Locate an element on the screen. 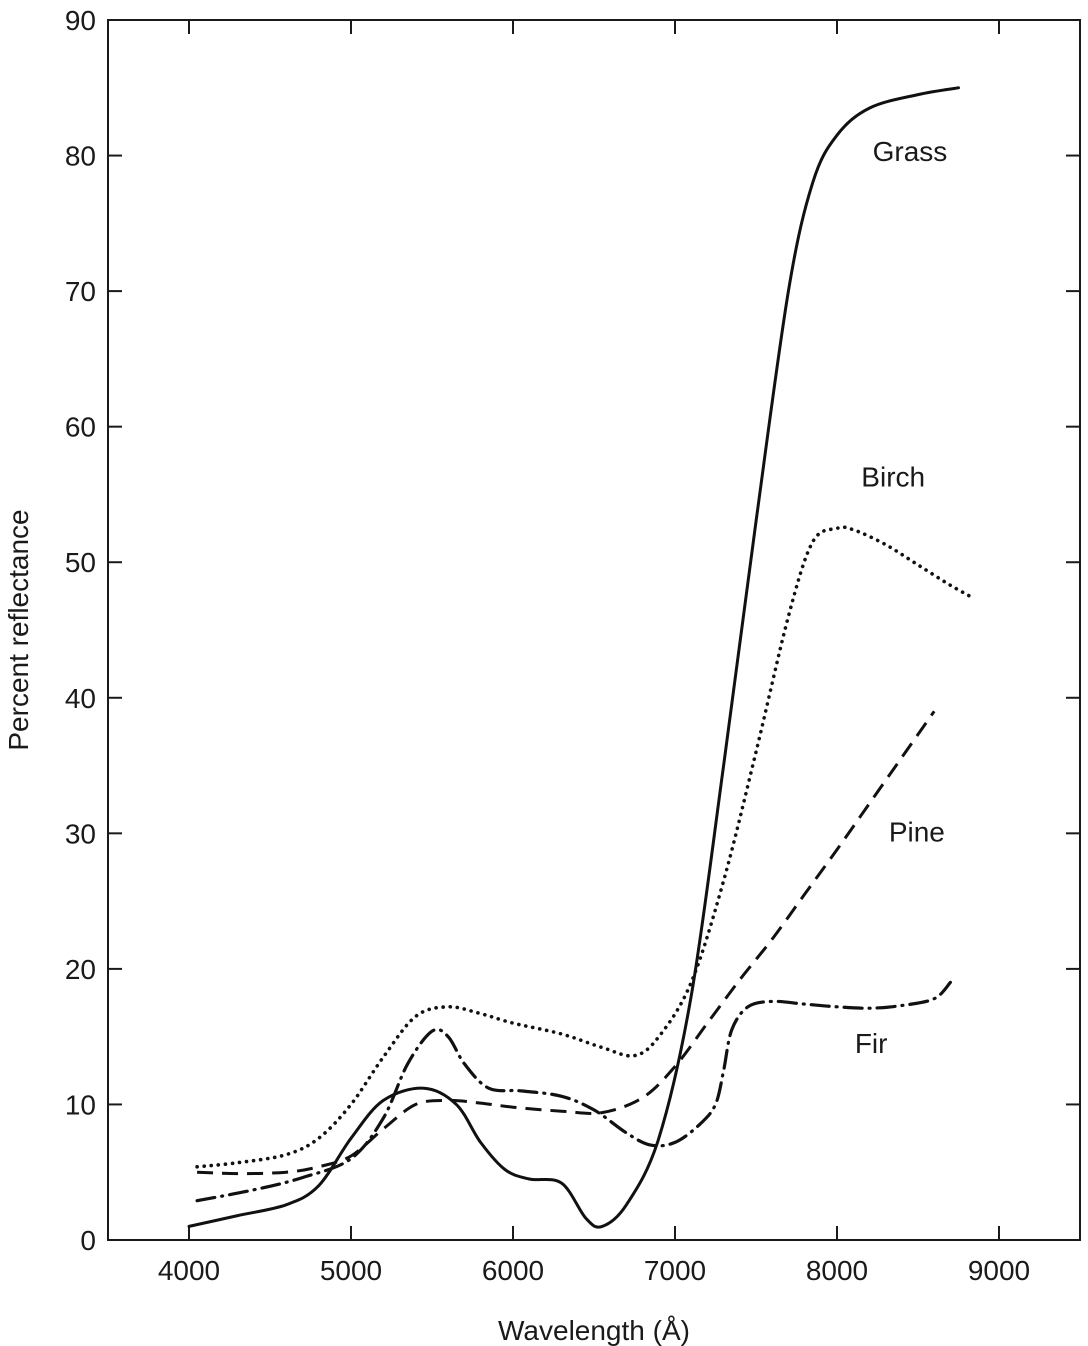 Image resolution: width=1088 pixels, height=1346 pixels. x-tick-label-9000: 9000 is located at coordinates (999, 1270).